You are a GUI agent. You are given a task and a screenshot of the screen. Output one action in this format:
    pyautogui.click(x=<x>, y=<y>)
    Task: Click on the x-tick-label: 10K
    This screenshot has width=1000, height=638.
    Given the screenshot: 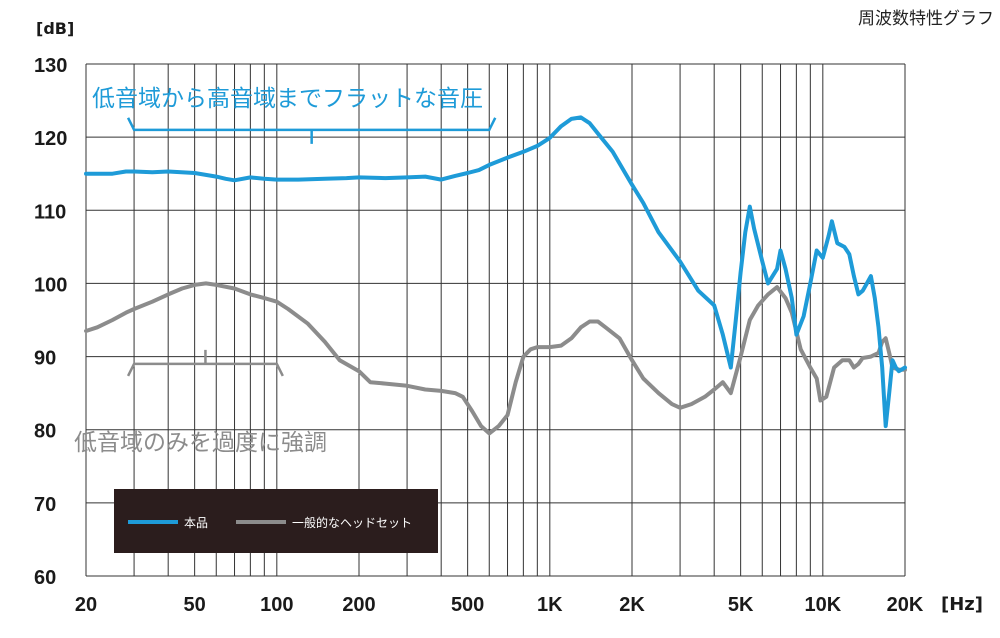 What is the action you would take?
    pyautogui.click(x=822, y=605)
    